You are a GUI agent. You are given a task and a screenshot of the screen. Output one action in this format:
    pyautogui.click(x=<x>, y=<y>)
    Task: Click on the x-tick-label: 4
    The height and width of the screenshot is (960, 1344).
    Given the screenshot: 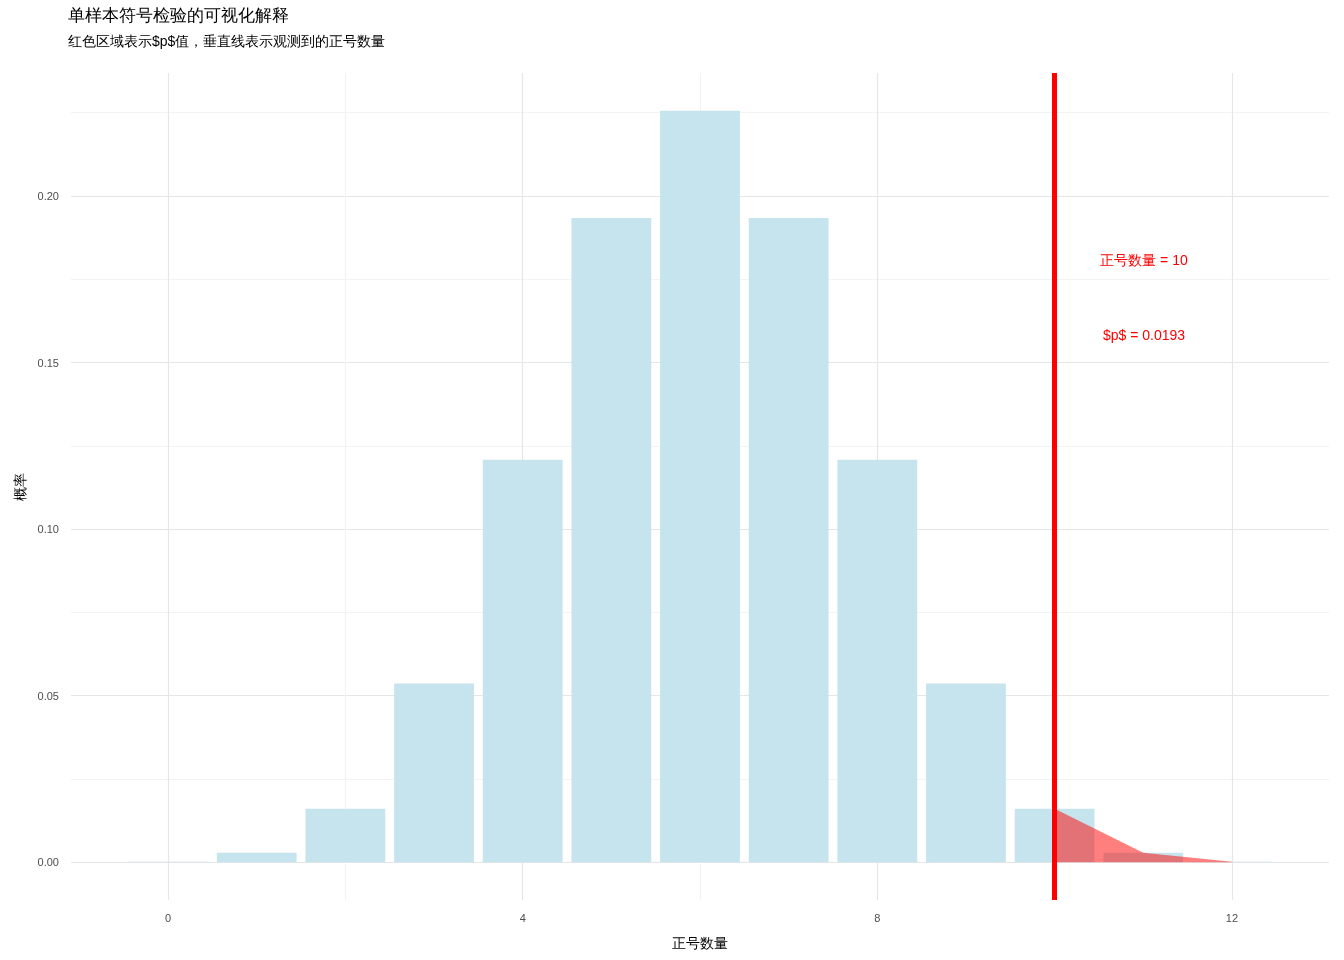 What is the action you would take?
    pyautogui.click(x=522, y=917)
    